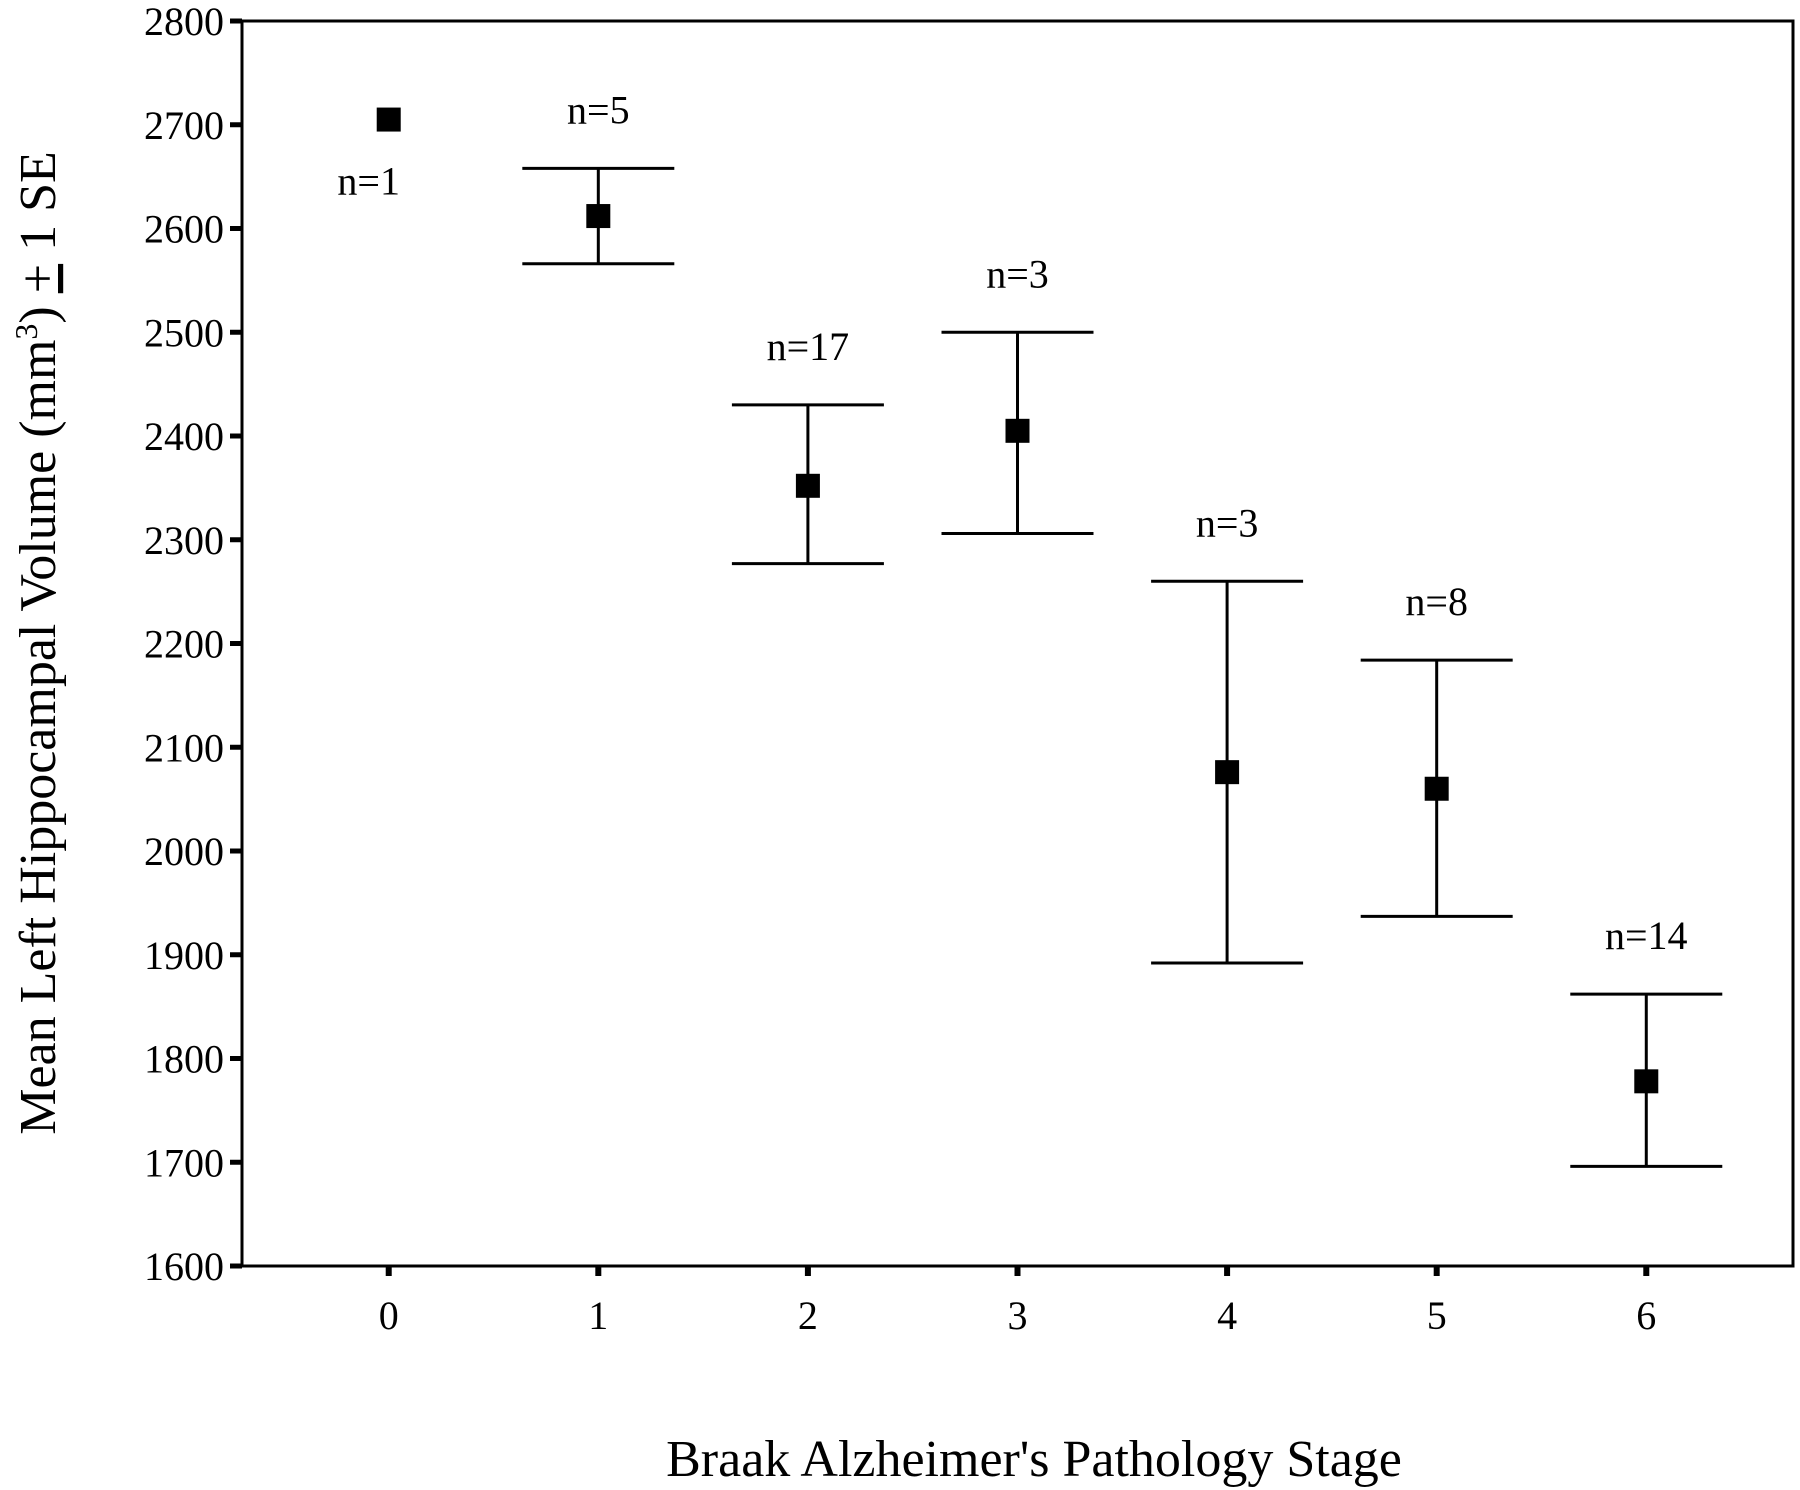  I want to click on x-tick-label: 6, so click(1646, 1315).